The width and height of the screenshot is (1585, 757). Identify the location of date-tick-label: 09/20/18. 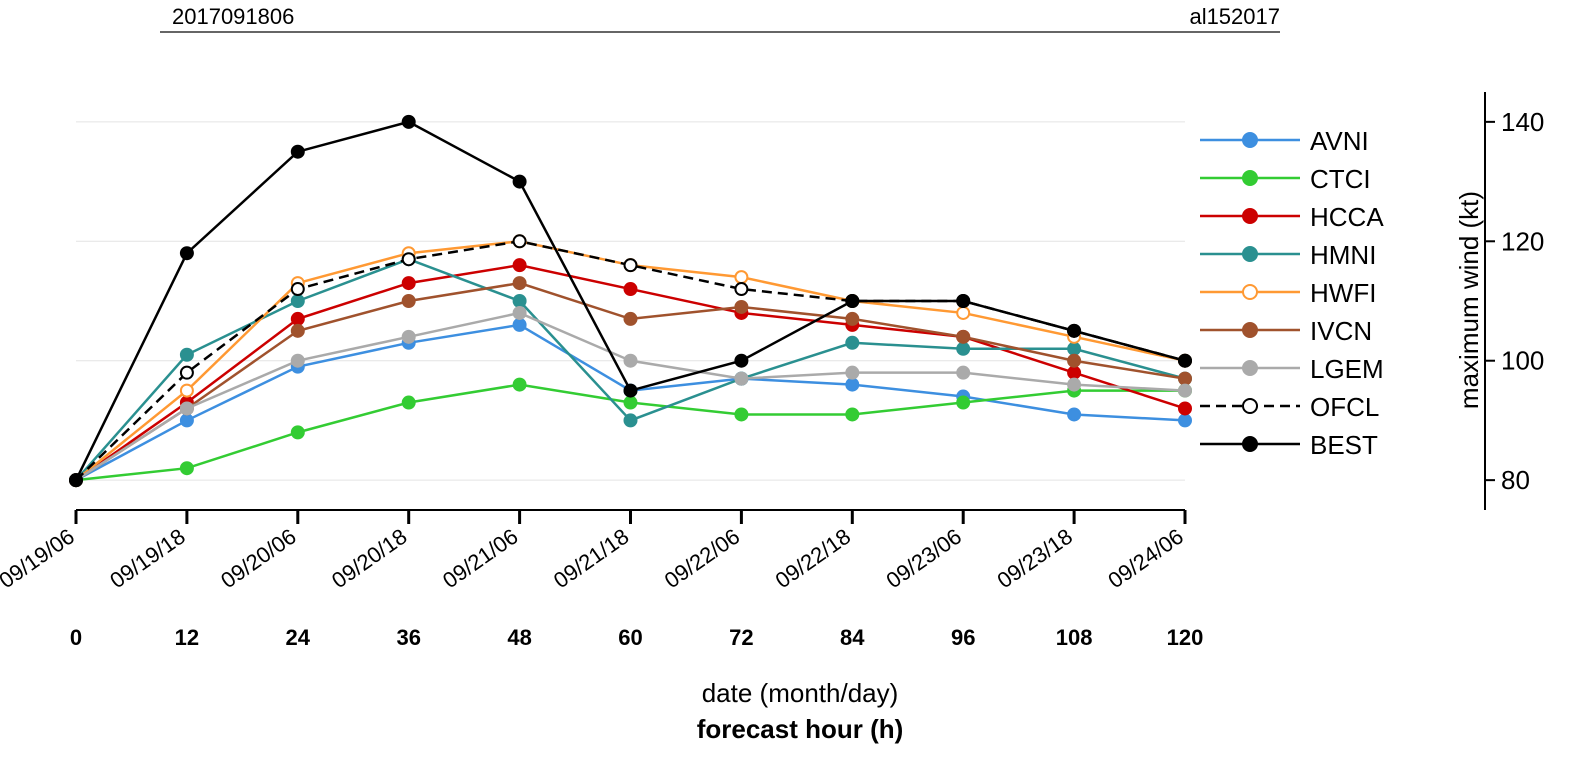
(369, 559).